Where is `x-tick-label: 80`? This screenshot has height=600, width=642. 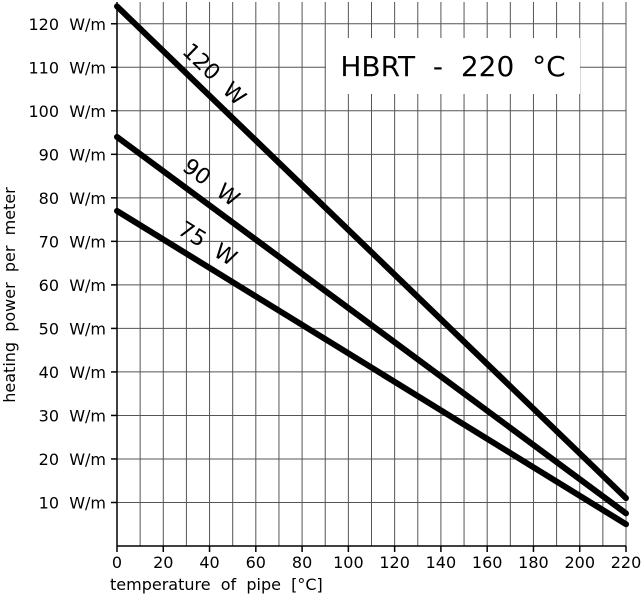 x-tick-label: 80 is located at coordinates (302, 562).